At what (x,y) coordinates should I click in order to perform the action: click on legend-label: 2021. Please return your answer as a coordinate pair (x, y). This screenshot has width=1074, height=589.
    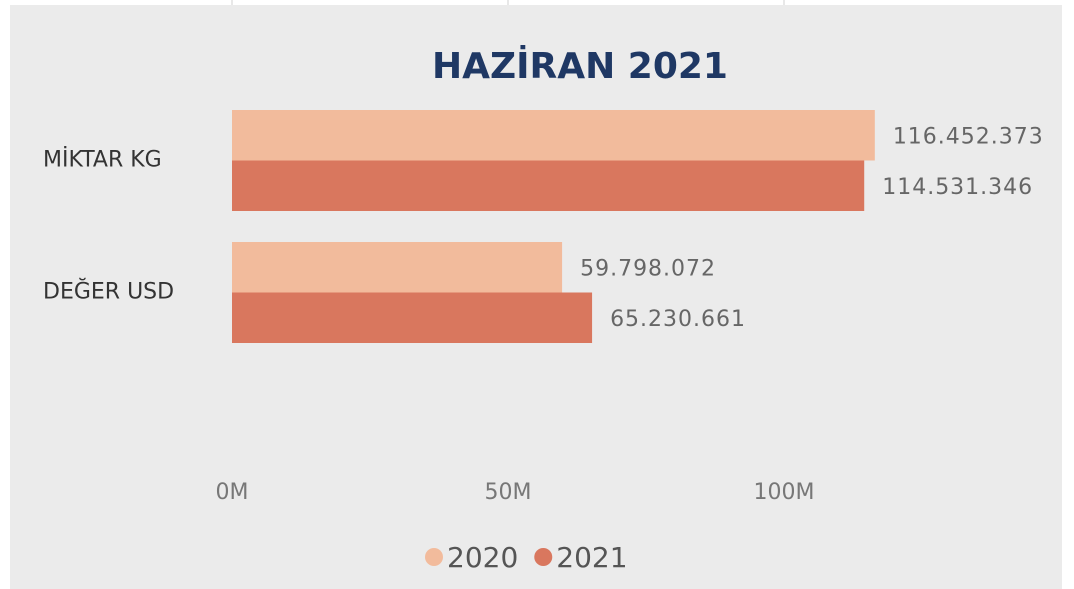
    Looking at the image, I should click on (591, 557).